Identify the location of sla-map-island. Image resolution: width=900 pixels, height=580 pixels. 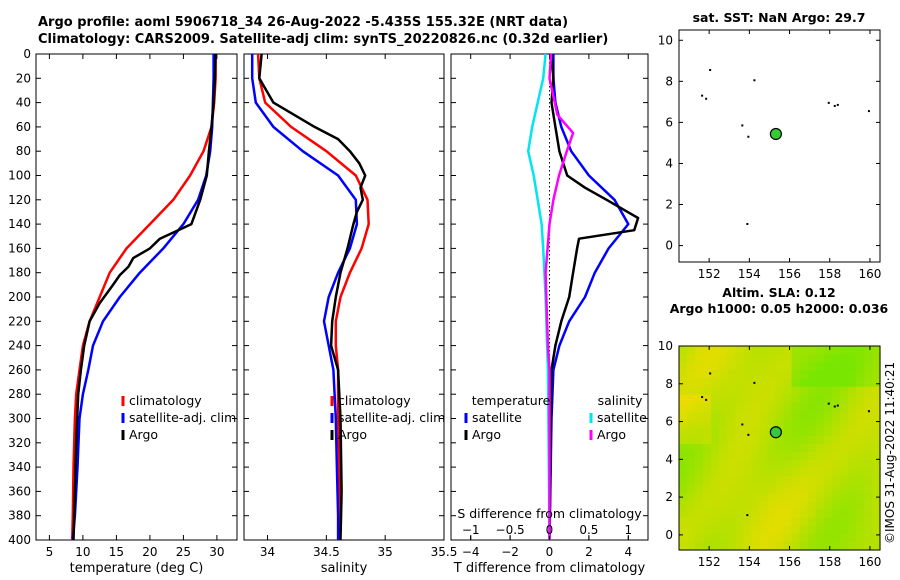
(702, 397).